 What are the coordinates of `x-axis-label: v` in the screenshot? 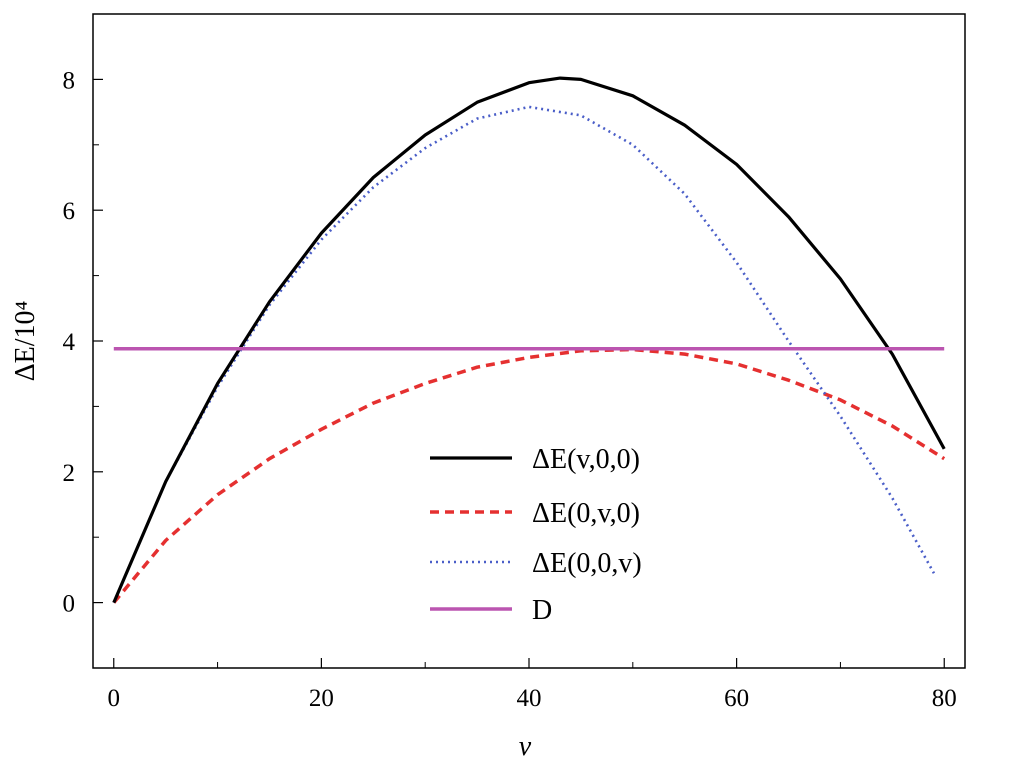 It's located at (525, 745).